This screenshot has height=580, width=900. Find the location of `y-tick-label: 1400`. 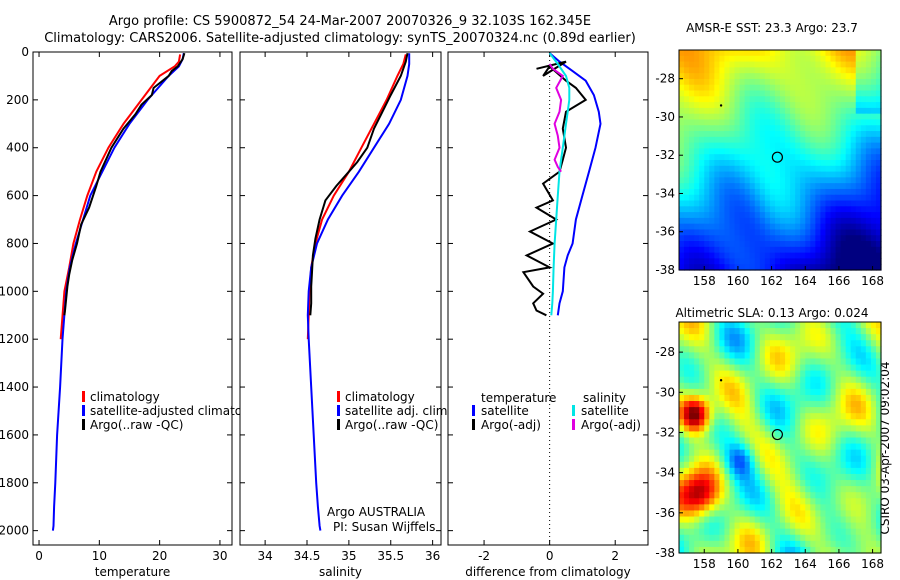

y-tick-label: 1400 is located at coordinates (14, 387).